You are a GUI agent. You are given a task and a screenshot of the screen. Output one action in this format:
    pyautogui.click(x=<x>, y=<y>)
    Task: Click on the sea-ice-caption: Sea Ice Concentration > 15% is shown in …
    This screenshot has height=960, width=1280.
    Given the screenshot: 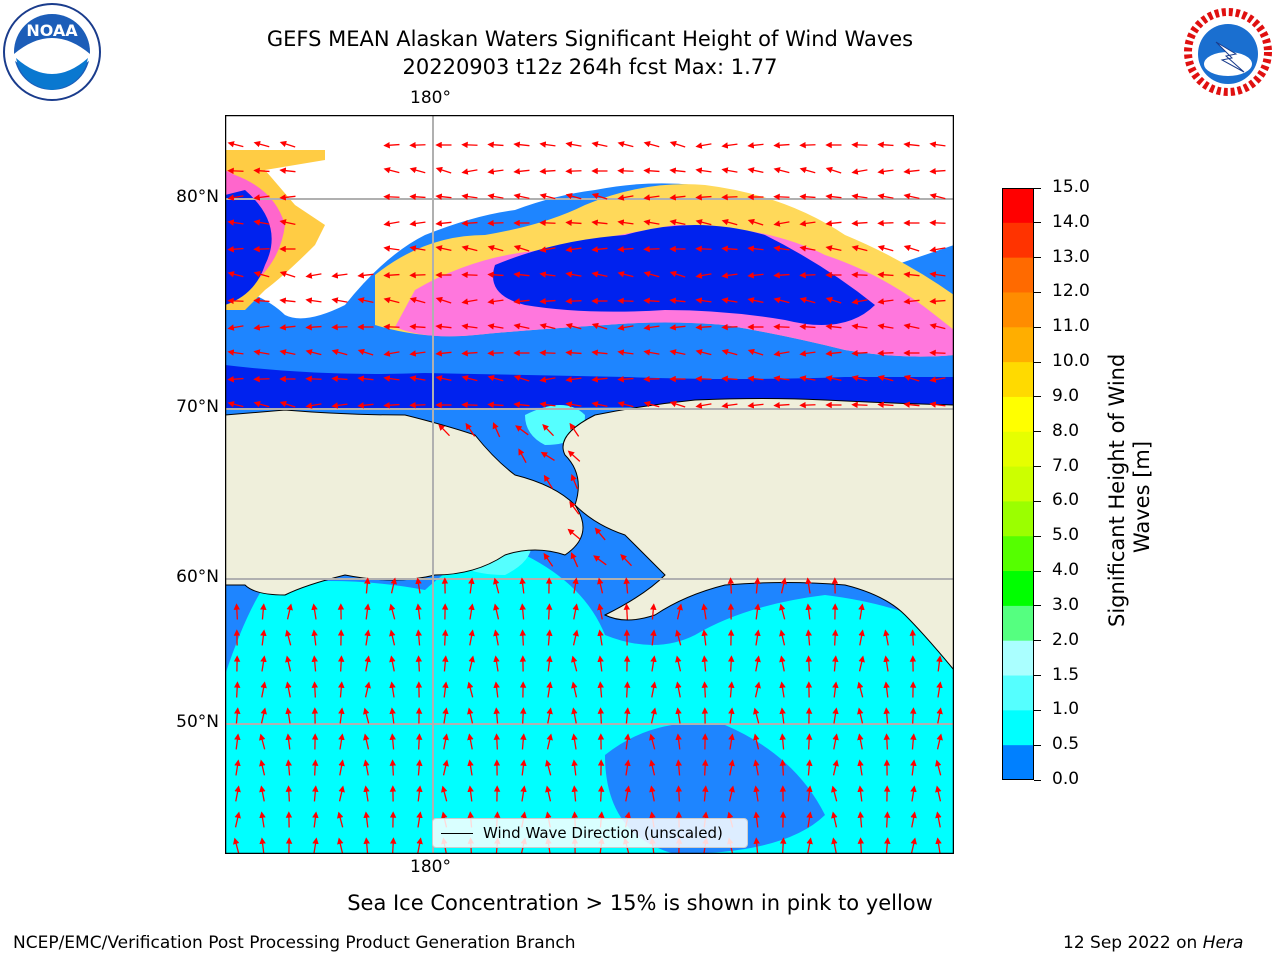 What is the action you would take?
    pyautogui.click(x=640, y=903)
    